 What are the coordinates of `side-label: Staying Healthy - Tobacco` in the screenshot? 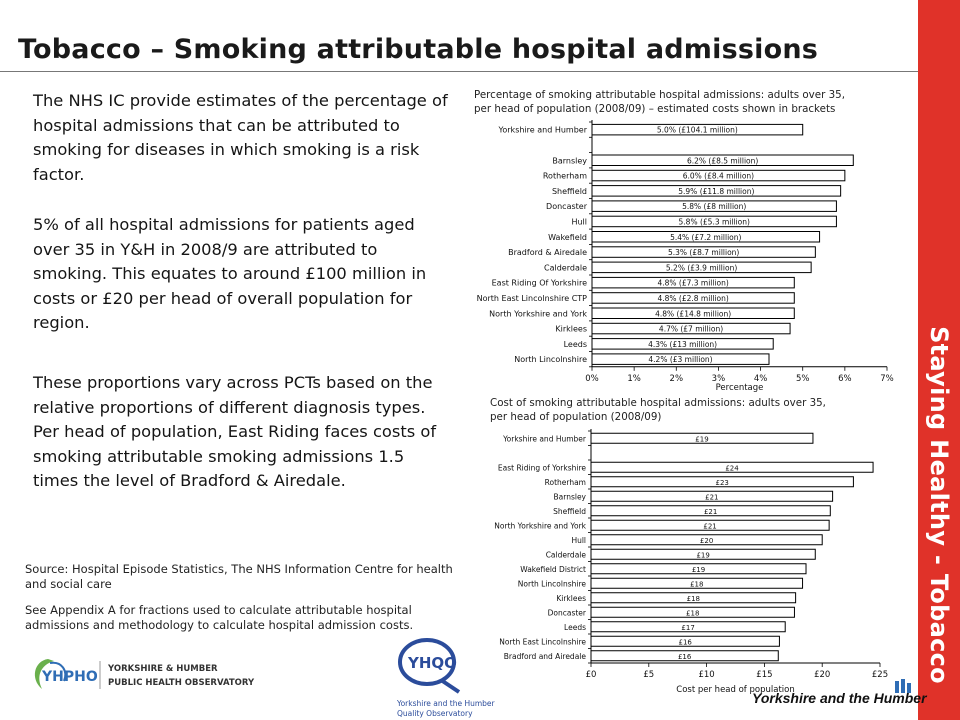 It's located at (939, 505).